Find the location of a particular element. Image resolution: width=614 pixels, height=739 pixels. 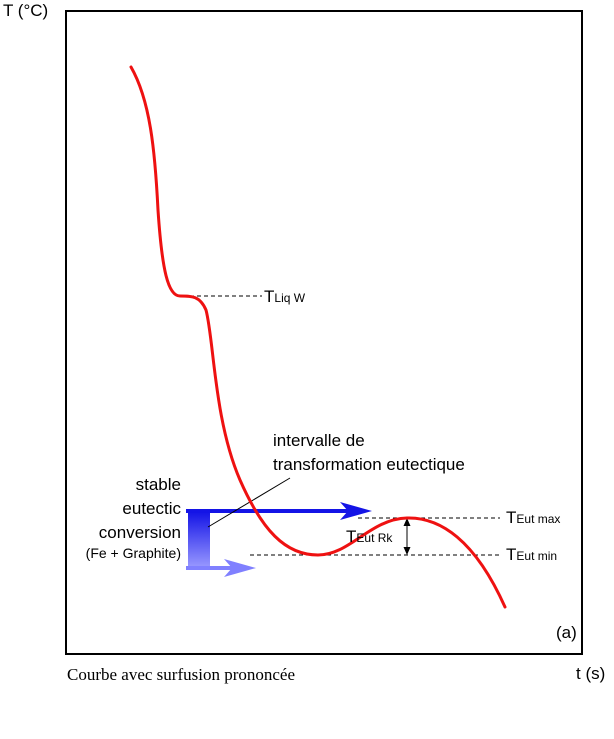

stable-label-line4: (Fe + Graphite) is located at coordinates (133, 553).